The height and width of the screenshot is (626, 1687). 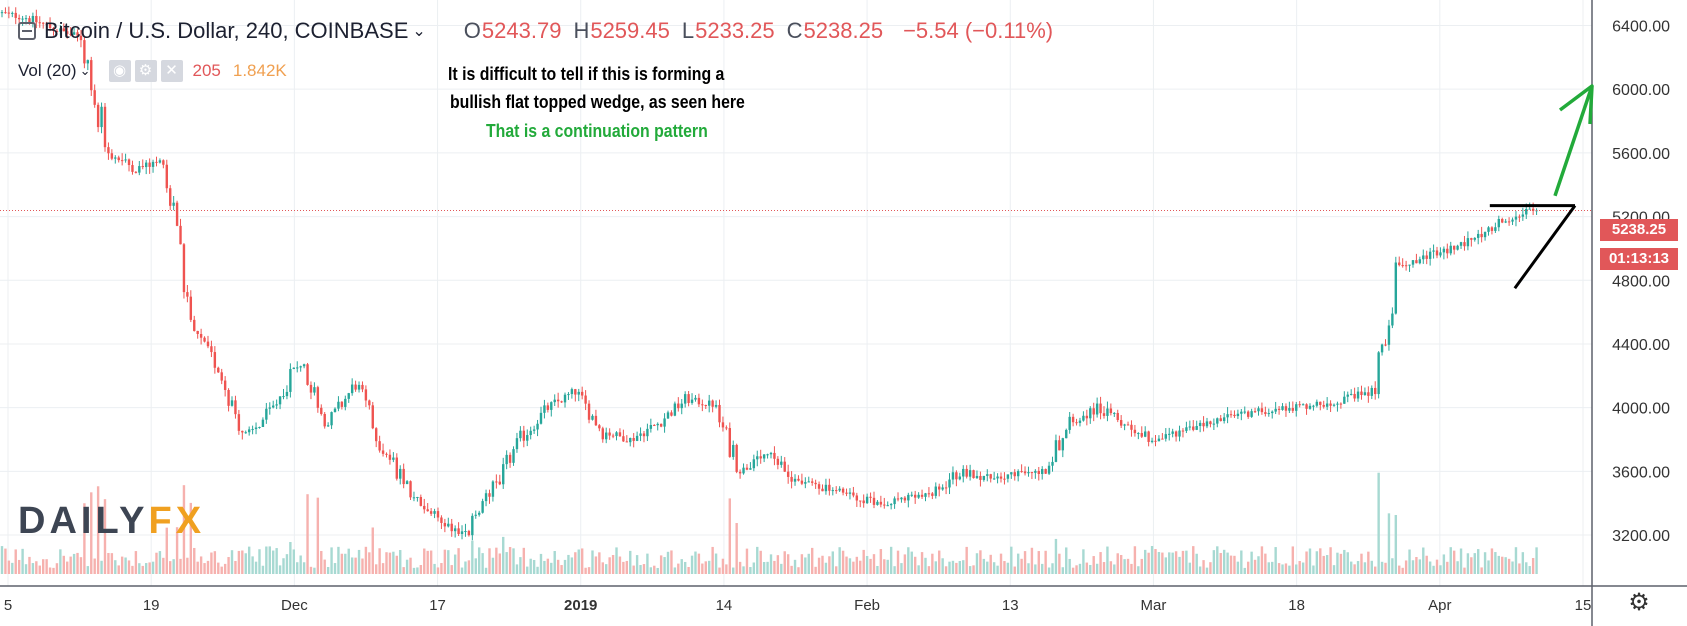 I want to click on eye-icon: ◉, so click(x=119, y=71).